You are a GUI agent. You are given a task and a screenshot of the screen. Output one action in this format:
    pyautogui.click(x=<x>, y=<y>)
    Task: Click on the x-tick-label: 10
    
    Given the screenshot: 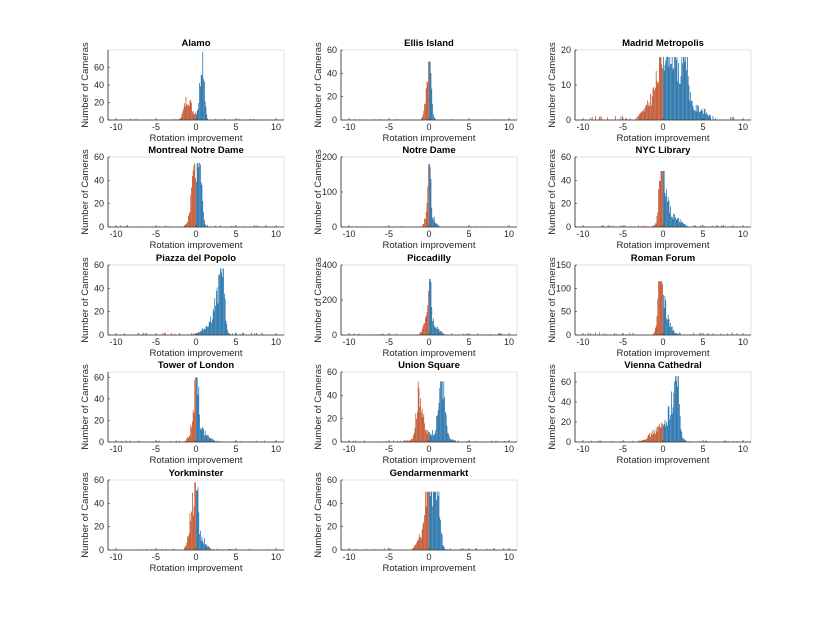 What is the action you would take?
    pyautogui.click(x=509, y=234)
    